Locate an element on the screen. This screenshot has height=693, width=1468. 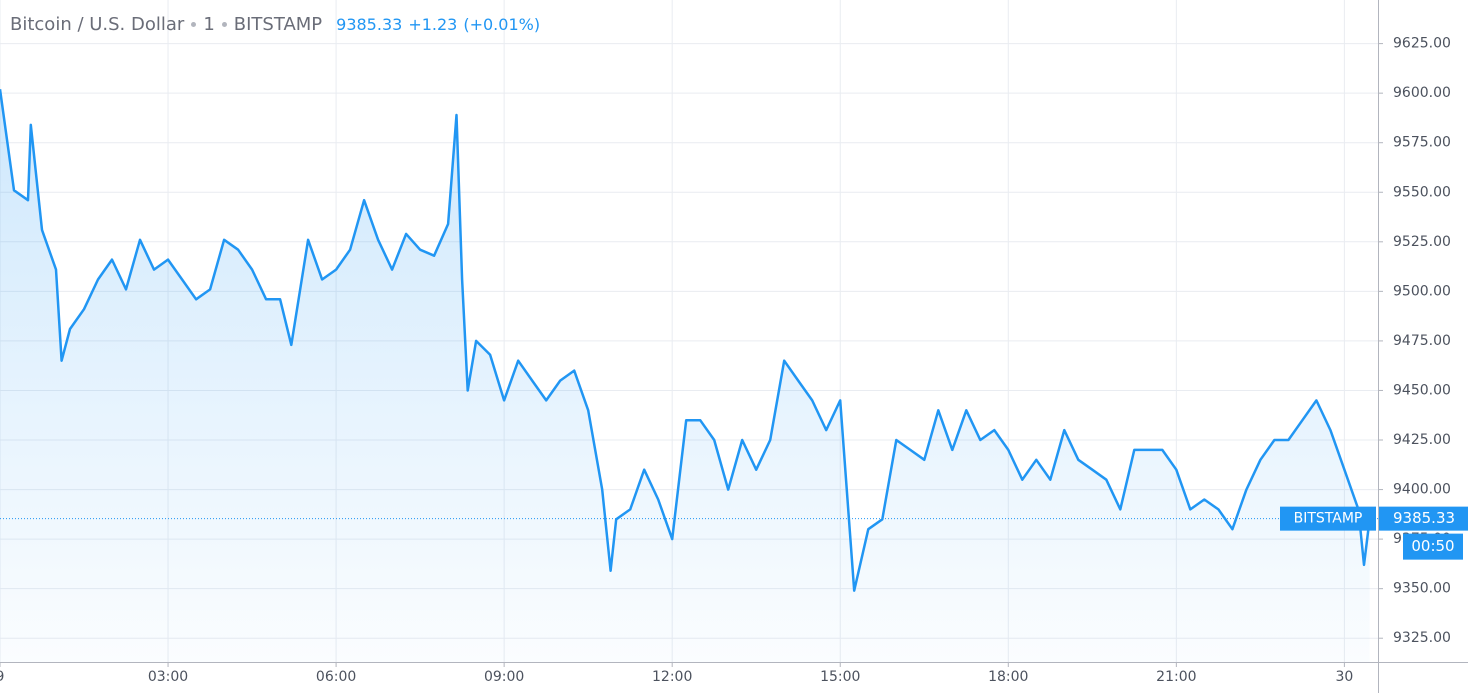
x-tick-label: 09:00 is located at coordinates (504, 677).